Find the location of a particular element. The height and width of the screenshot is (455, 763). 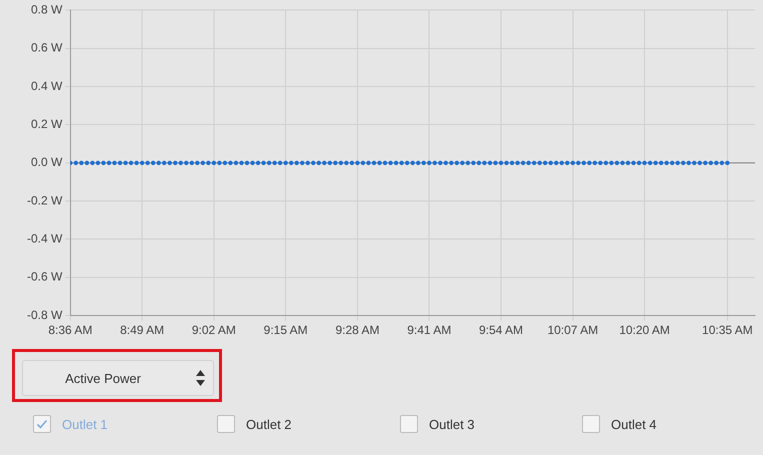

x-tick-label: 8:49 AM is located at coordinates (142, 330).